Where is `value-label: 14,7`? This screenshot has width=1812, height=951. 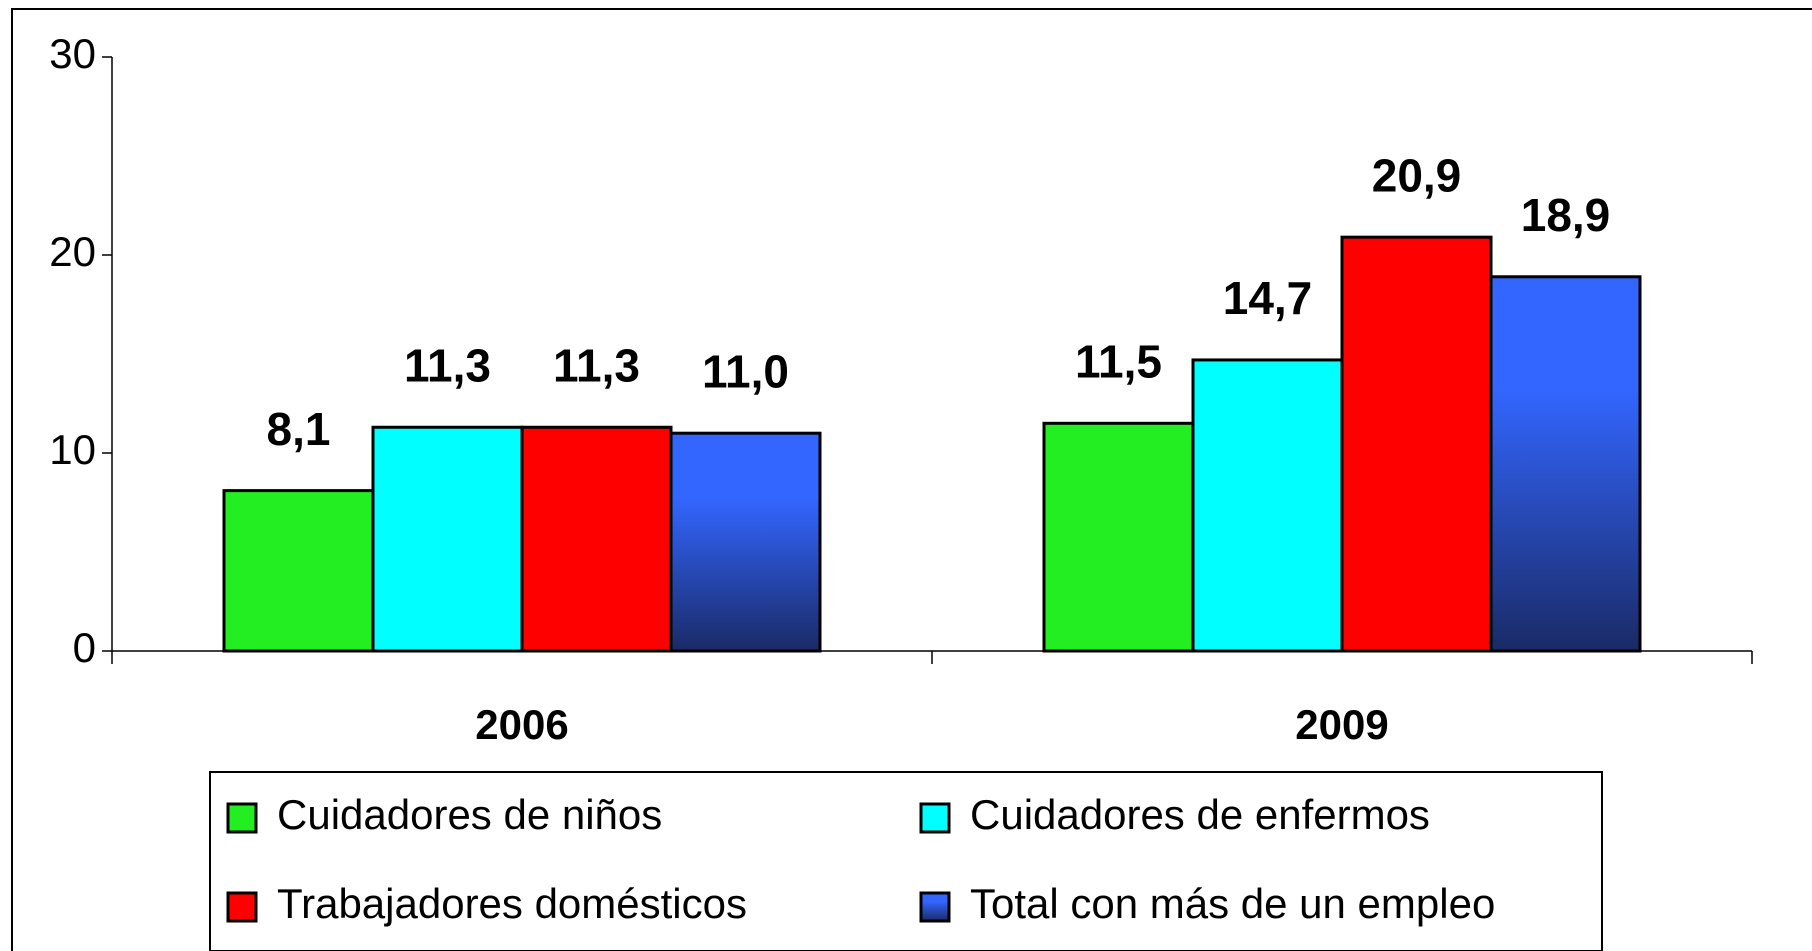 value-label: 14,7 is located at coordinates (1268, 298).